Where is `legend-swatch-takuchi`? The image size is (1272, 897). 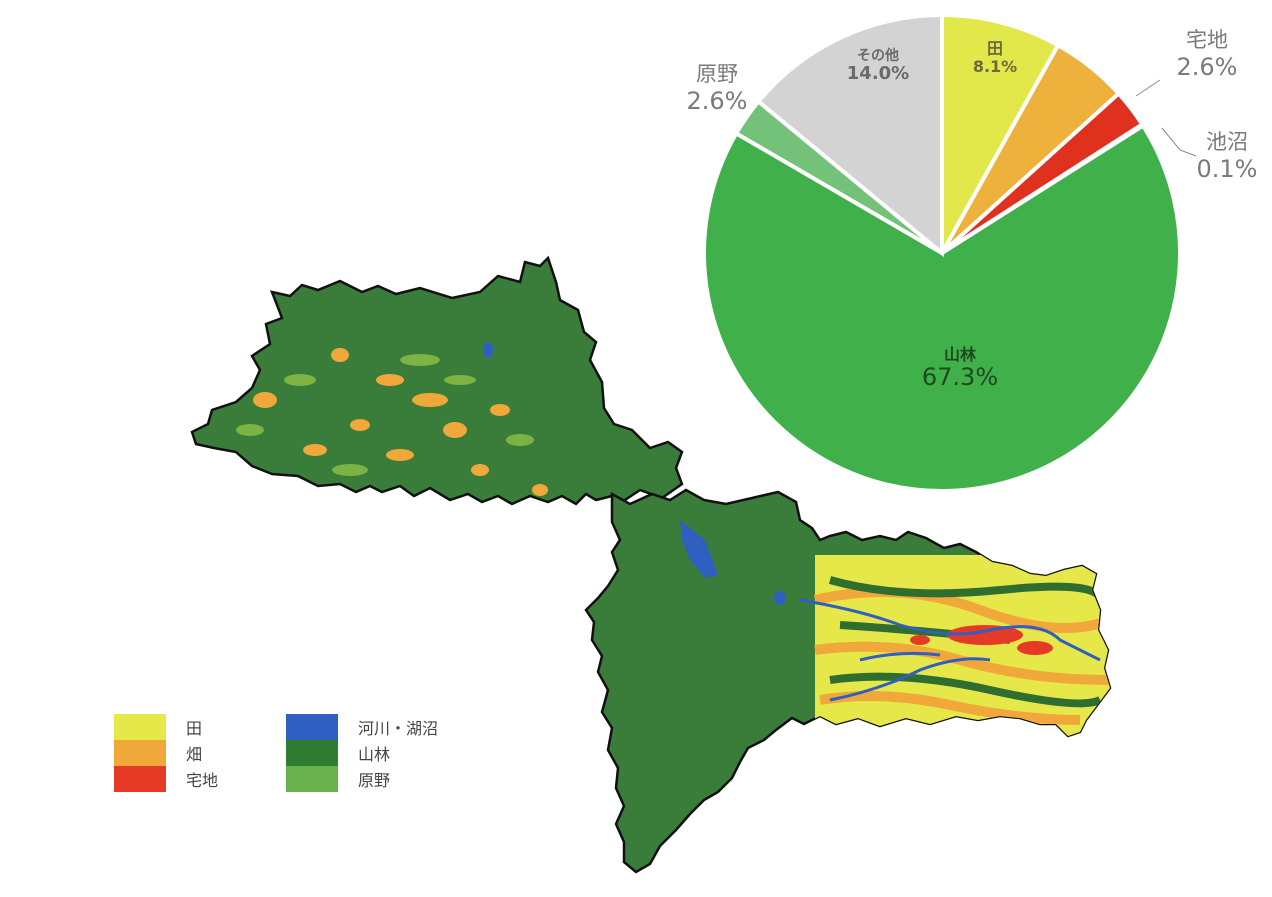
legend-swatch-takuchi is located at coordinates (140, 779).